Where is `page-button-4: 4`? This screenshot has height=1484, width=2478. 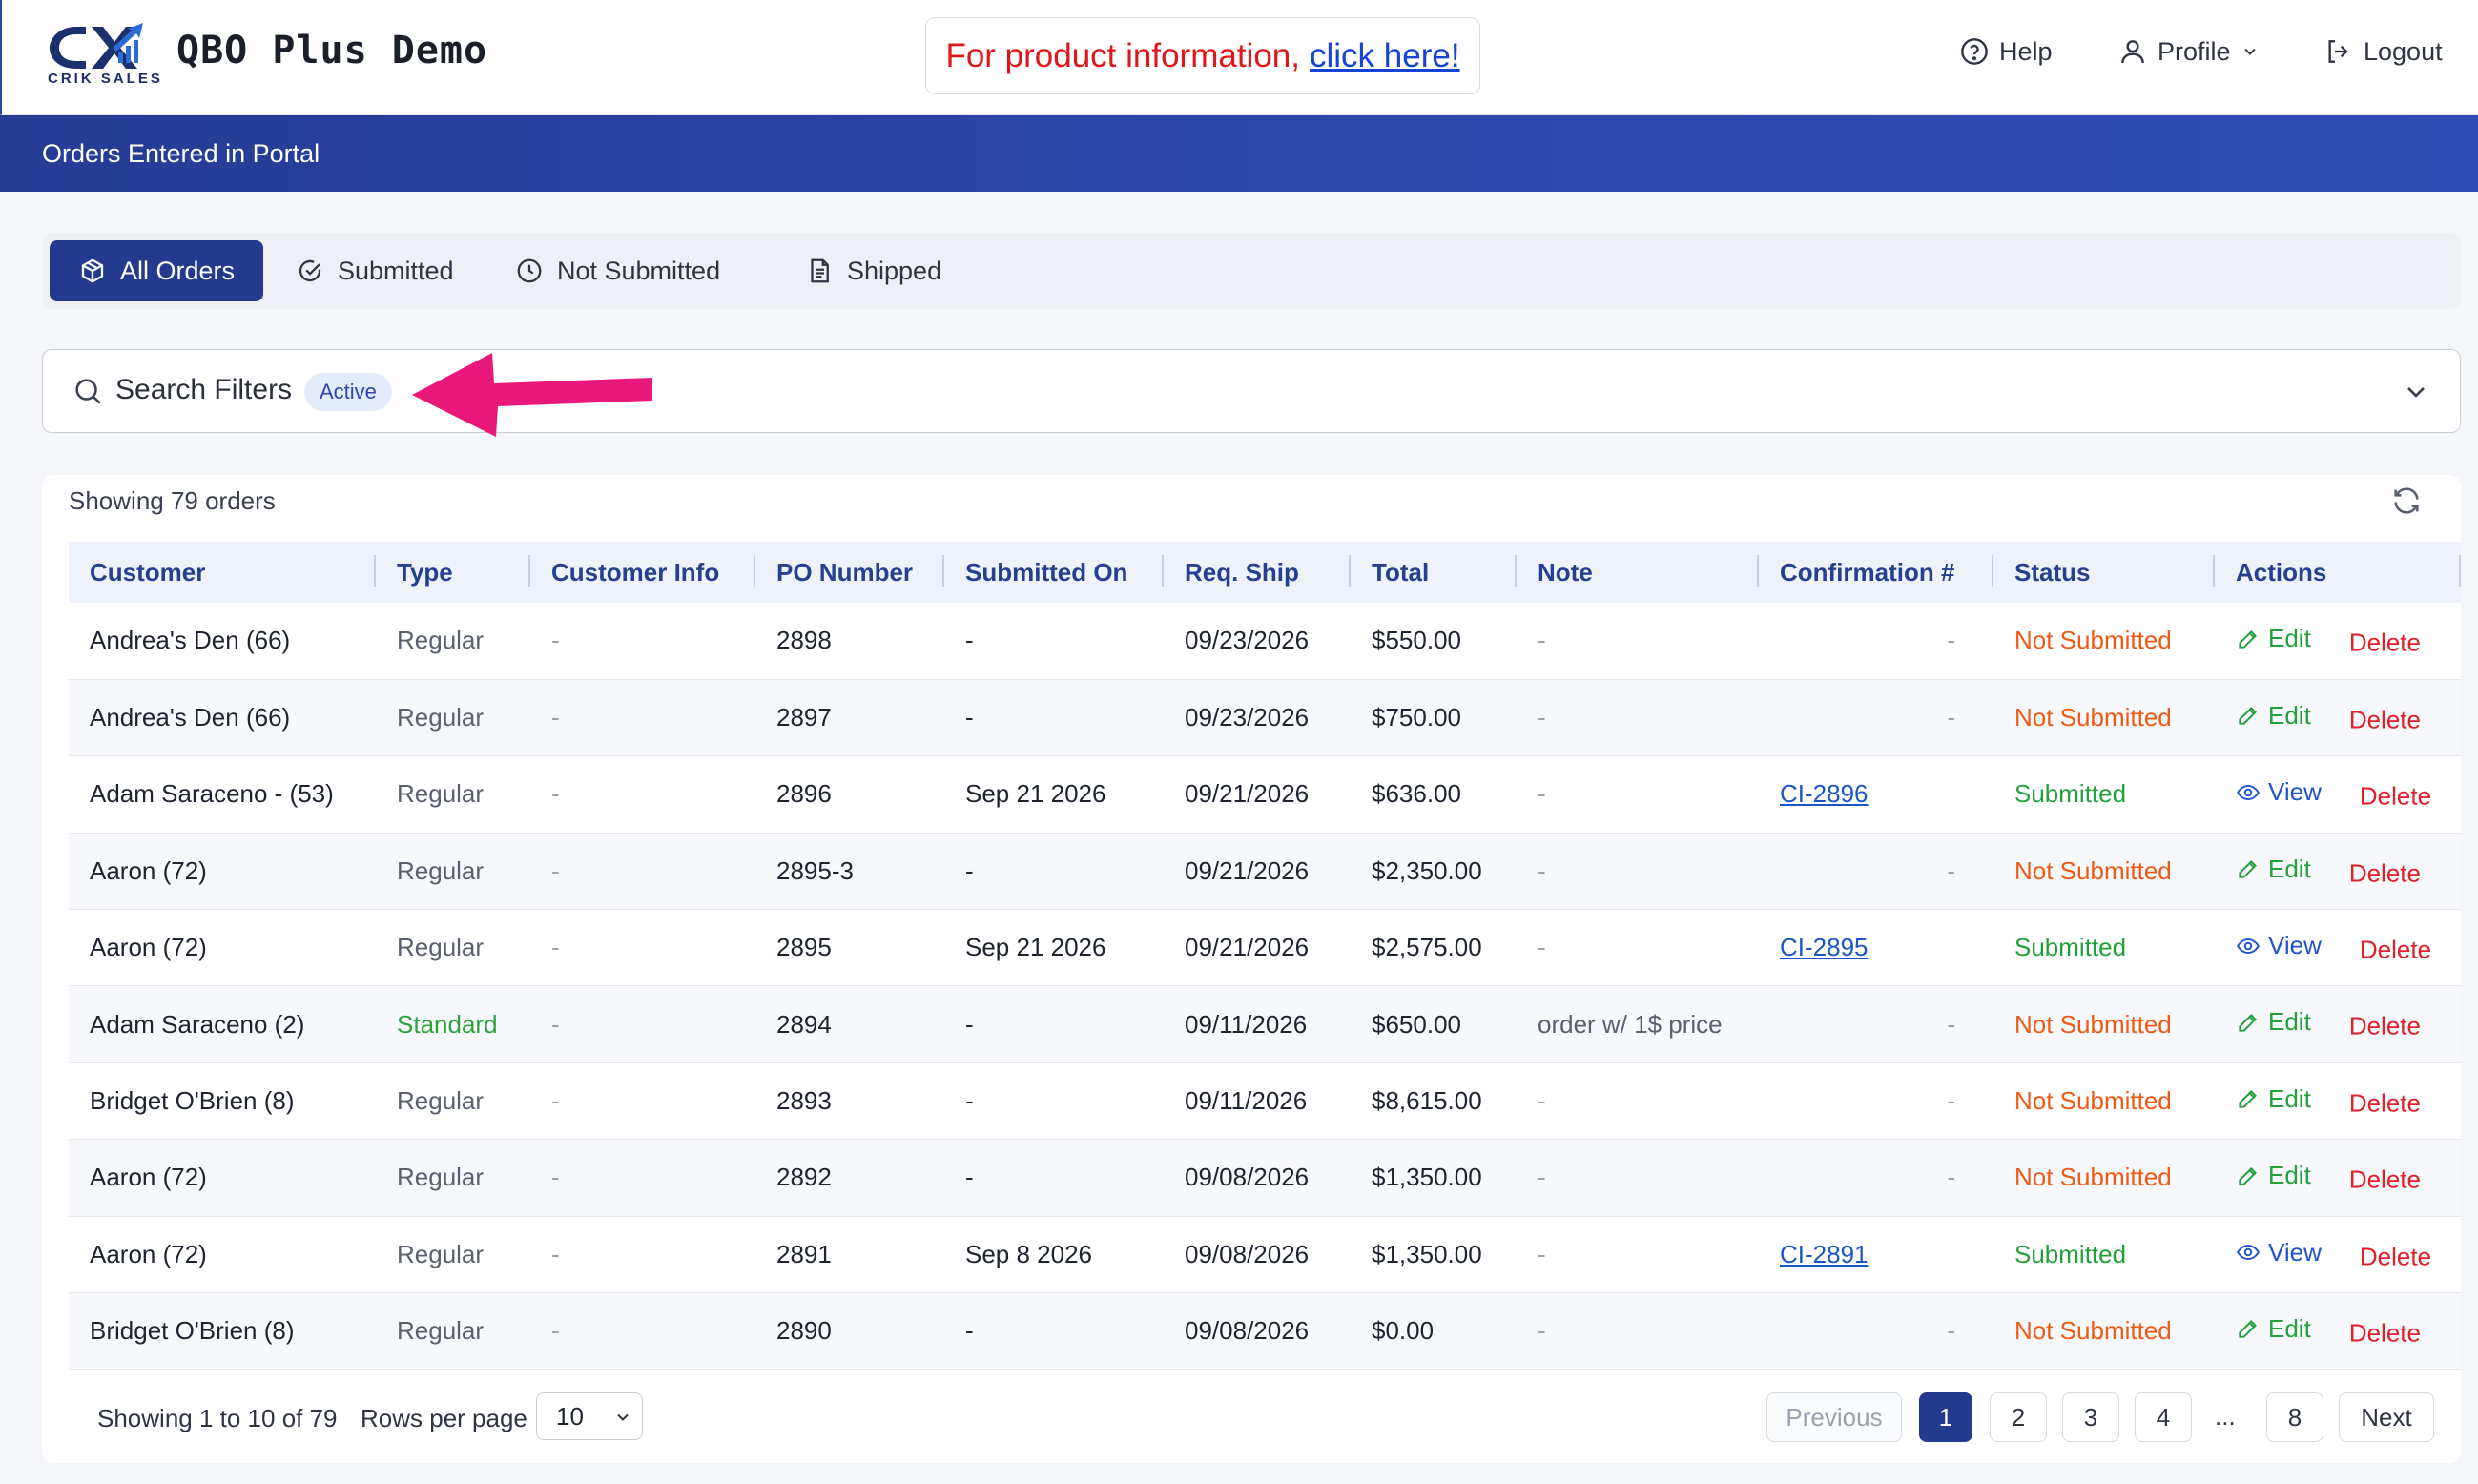 page-button-4: 4 is located at coordinates (2163, 1417).